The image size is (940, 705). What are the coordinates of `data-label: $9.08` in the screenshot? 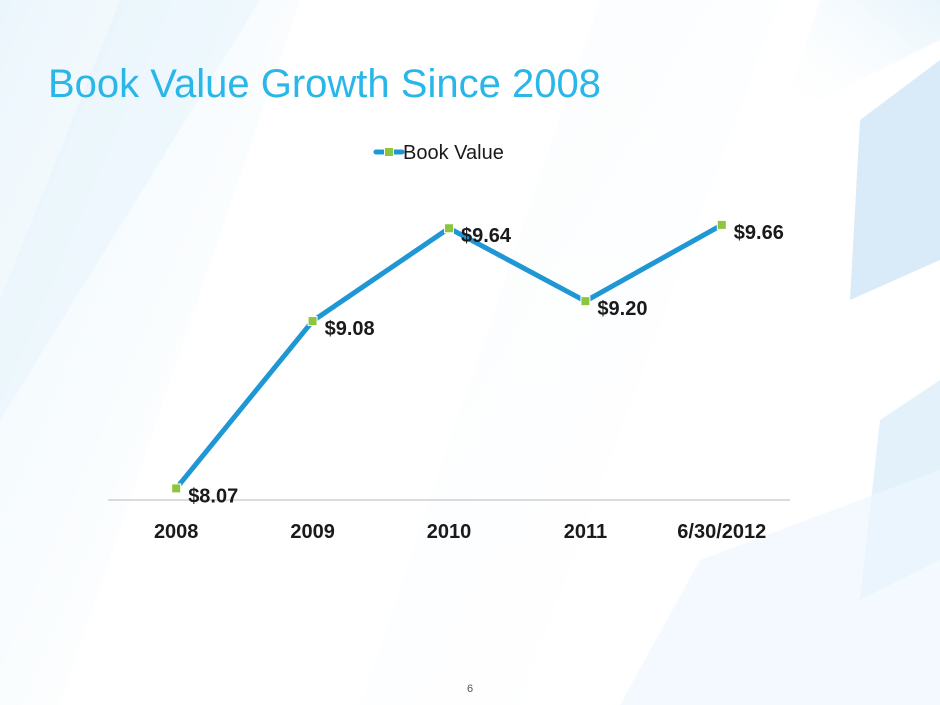 It's located at (350, 329).